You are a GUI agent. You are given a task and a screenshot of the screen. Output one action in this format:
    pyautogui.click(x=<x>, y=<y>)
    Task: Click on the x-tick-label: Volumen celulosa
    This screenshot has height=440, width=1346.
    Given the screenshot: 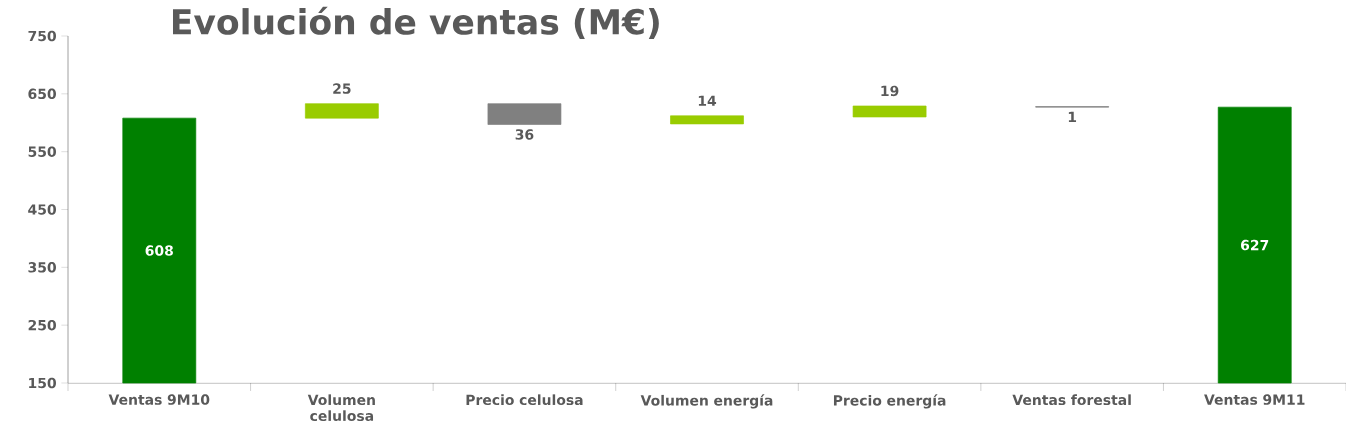 What is the action you would take?
    pyautogui.click(x=341, y=408)
    